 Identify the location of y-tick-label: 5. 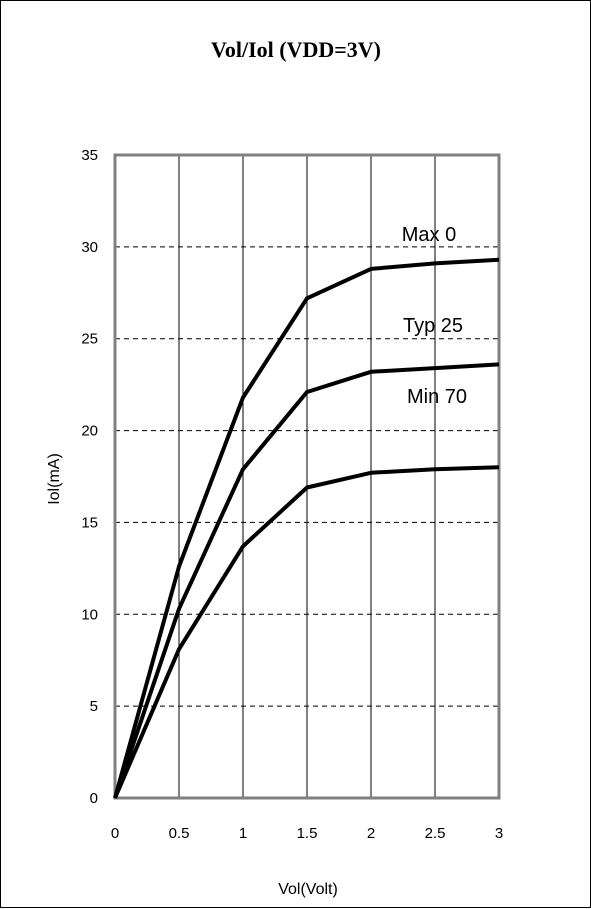
(94, 706).